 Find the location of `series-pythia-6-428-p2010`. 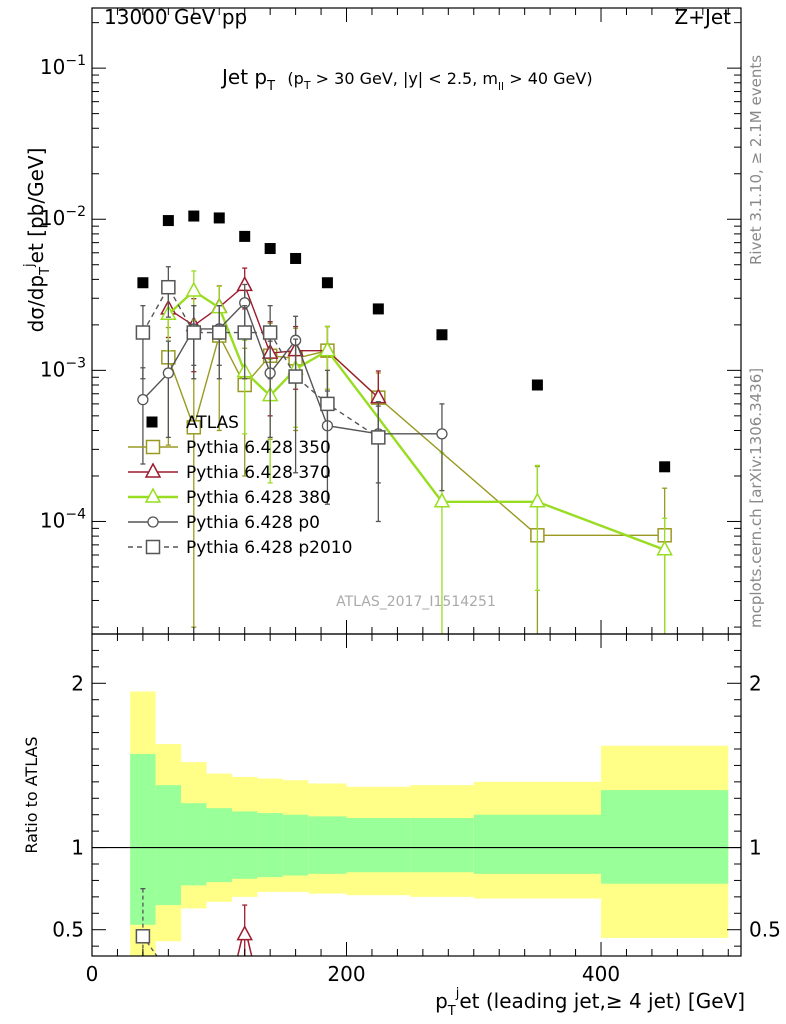

series-pythia-6-428-p2010 is located at coordinates (260, 394).